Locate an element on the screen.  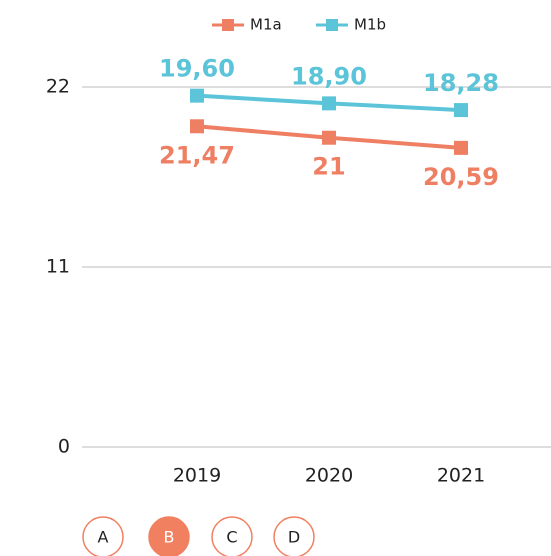
button-label: C is located at coordinates (231, 537).